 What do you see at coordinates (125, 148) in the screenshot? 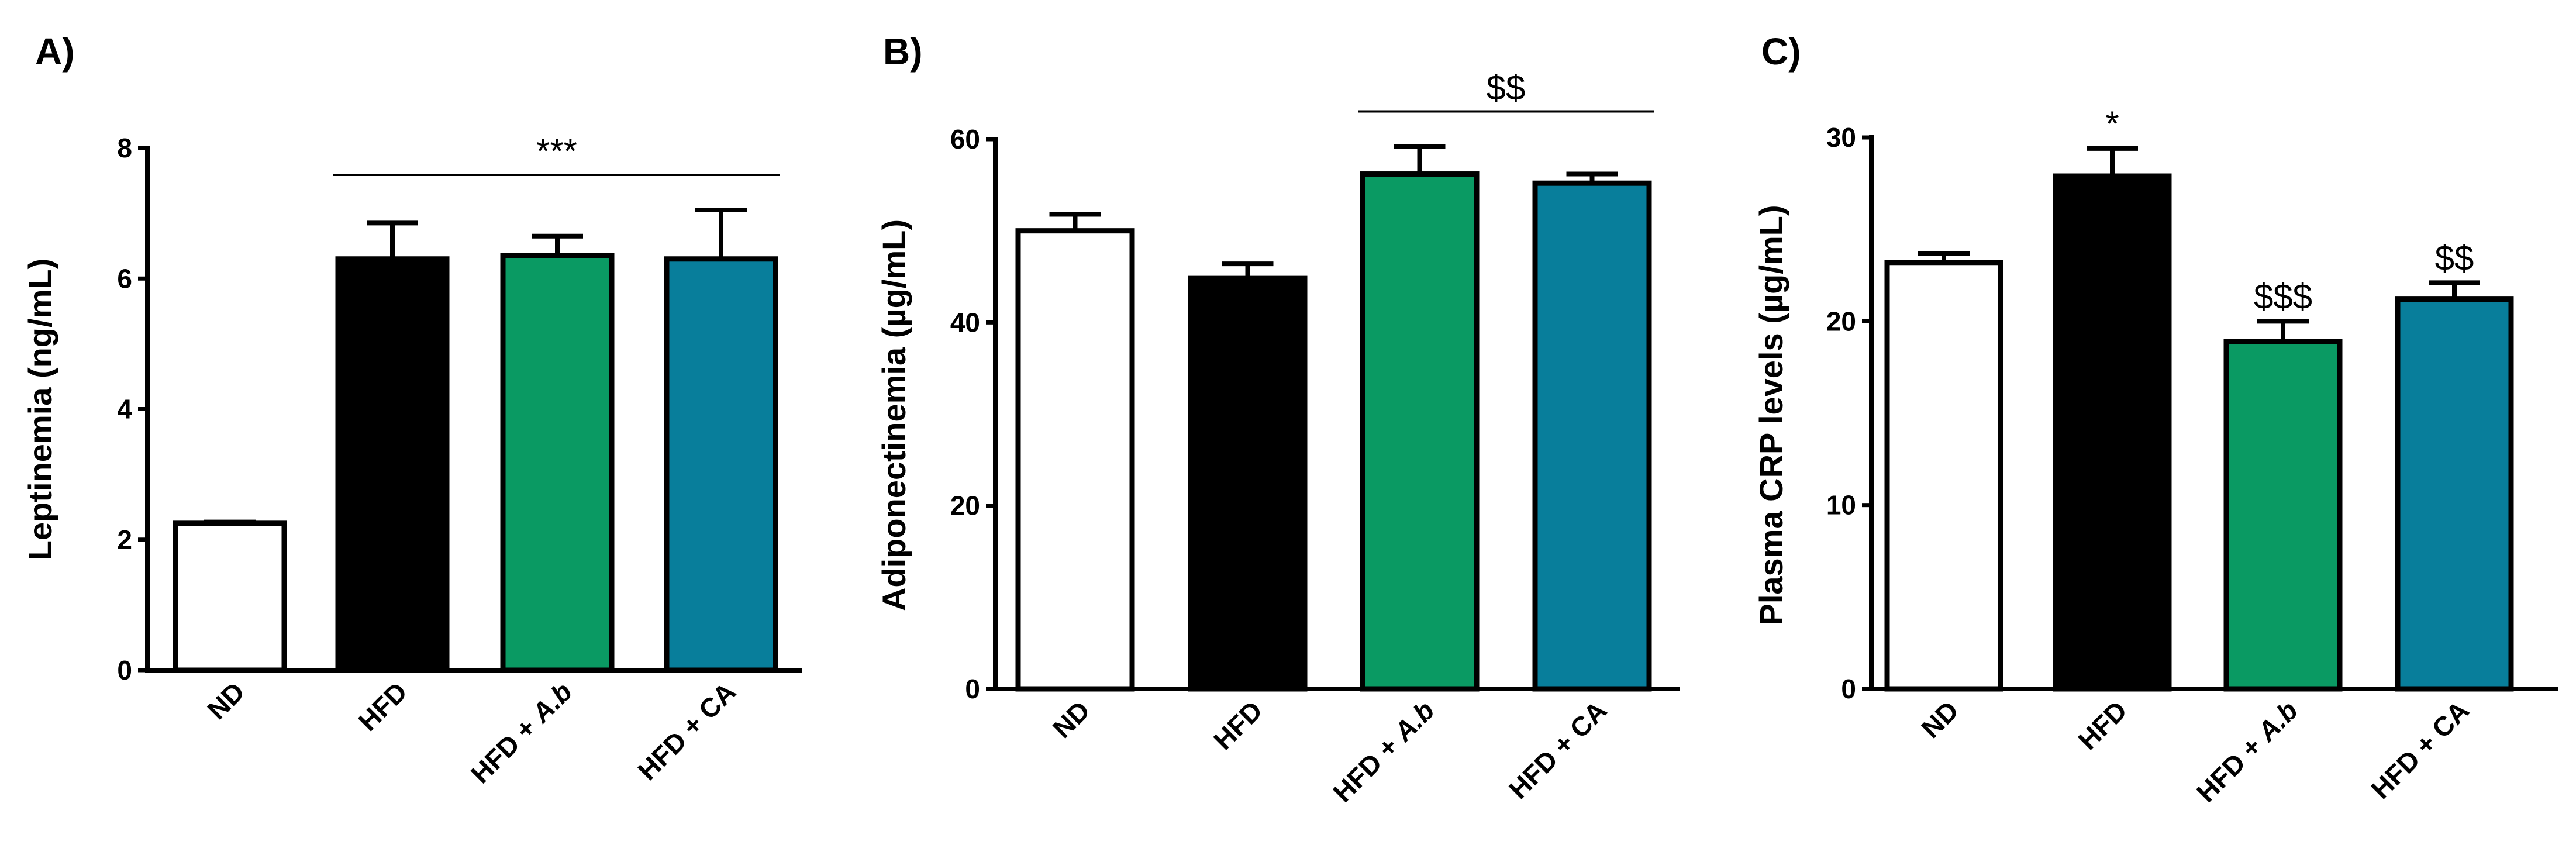
I see `y-tick-label: 8` at bounding box center [125, 148].